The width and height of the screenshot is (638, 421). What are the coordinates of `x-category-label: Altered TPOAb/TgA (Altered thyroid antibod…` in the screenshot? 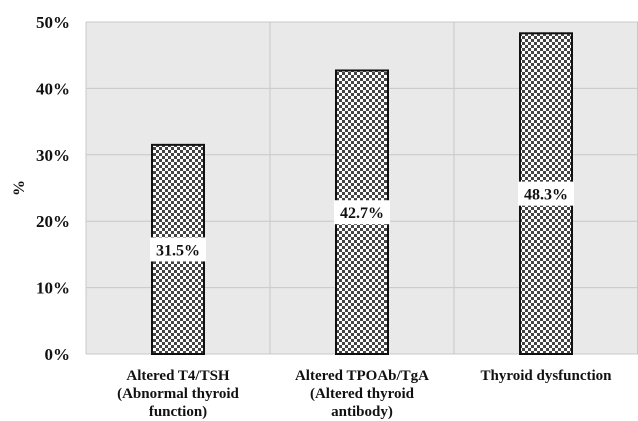 It's located at (362, 394).